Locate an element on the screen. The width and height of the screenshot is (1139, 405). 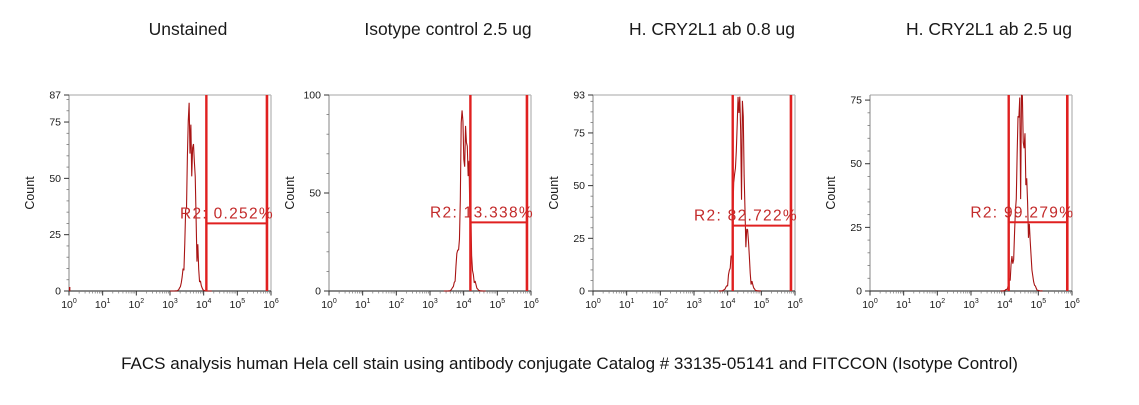
gate-percentage-label: R2: 13.338% is located at coordinates (482, 212).